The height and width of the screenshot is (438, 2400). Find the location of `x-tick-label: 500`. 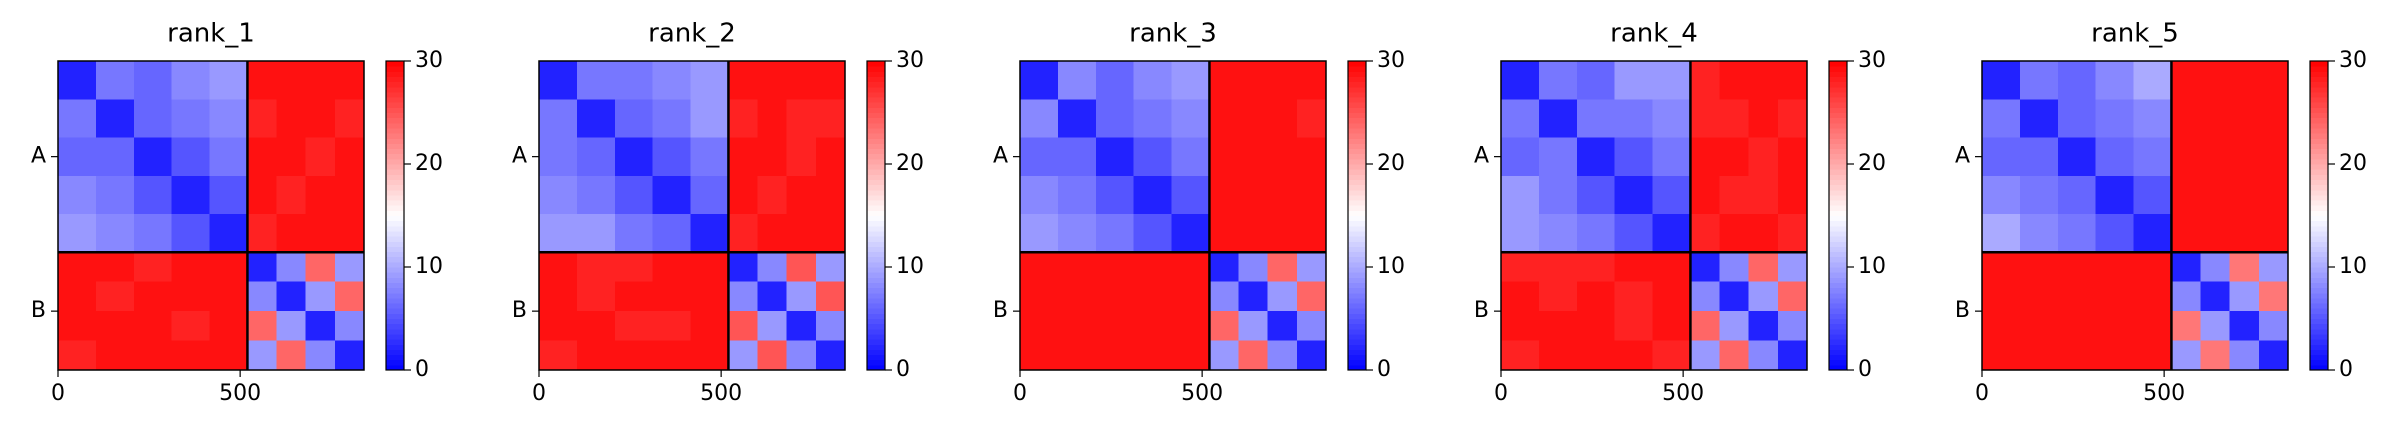

x-tick-label: 500 is located at coordinates (721, 393).